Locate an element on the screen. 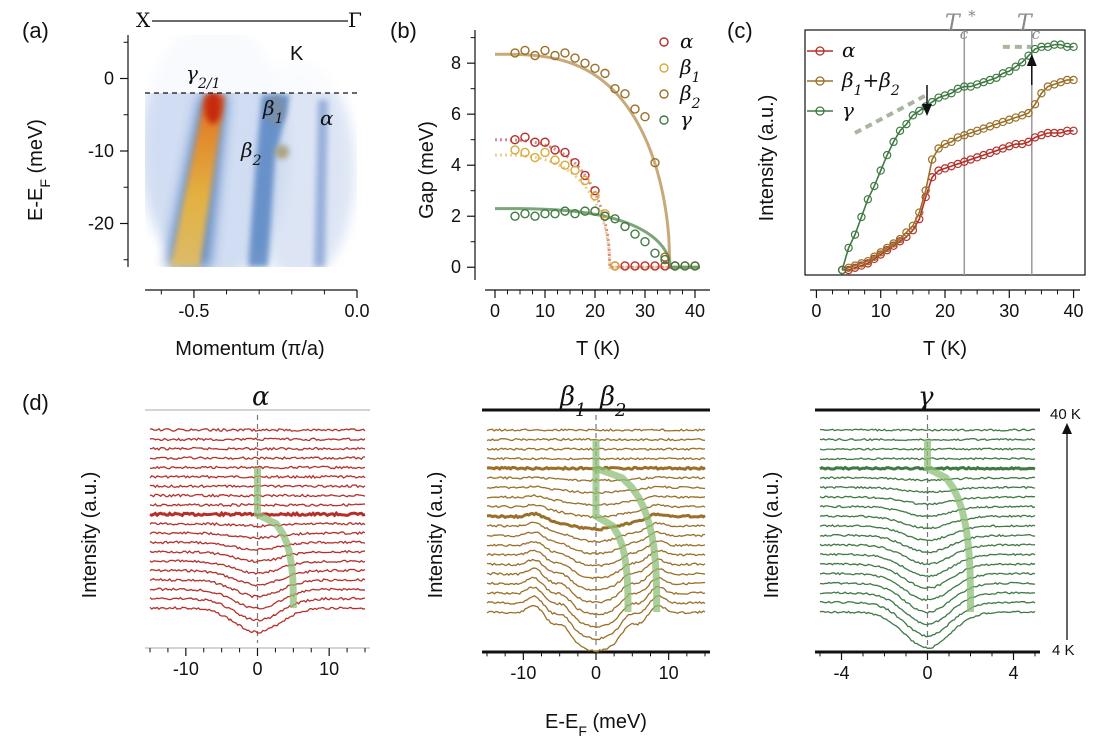 The image size is (1110, 745). band-label-beta1: β1 is located at coordinates (272, 111).